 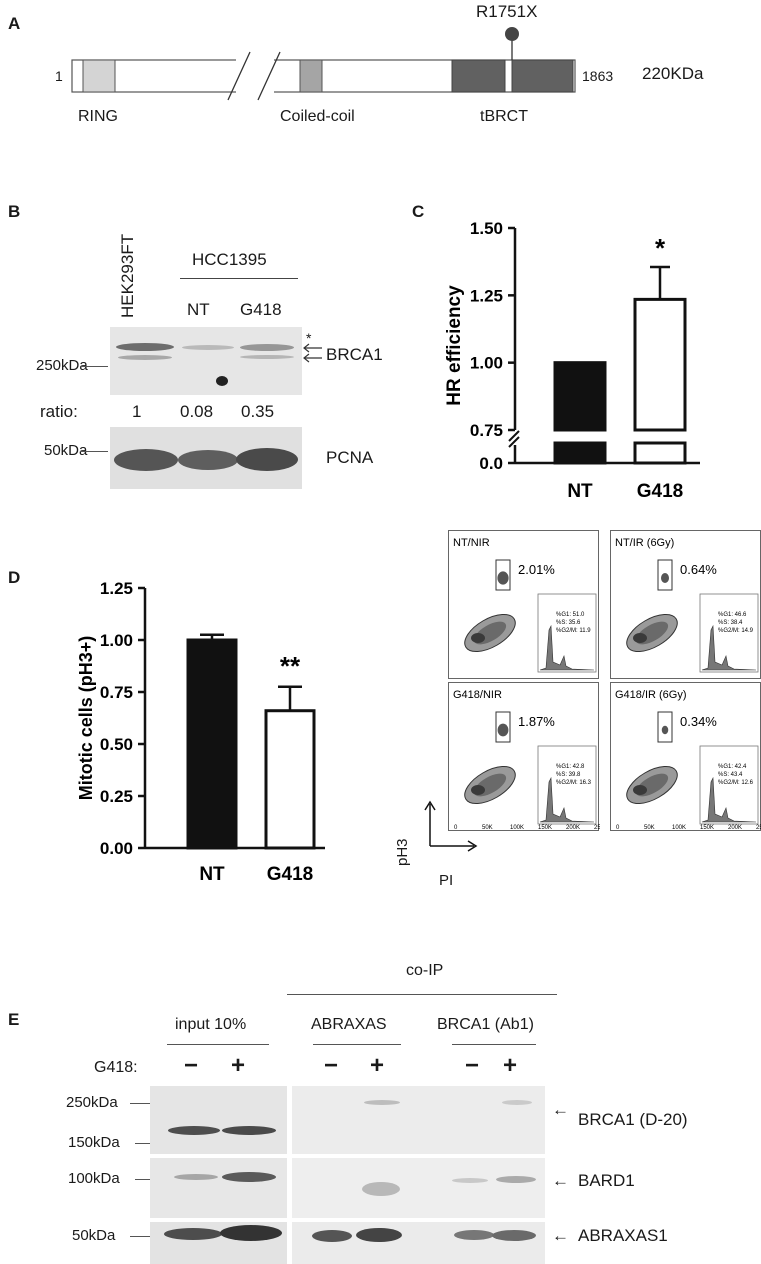 I want to click on flow-title: NT/NIR, so click(x=471, y=543).